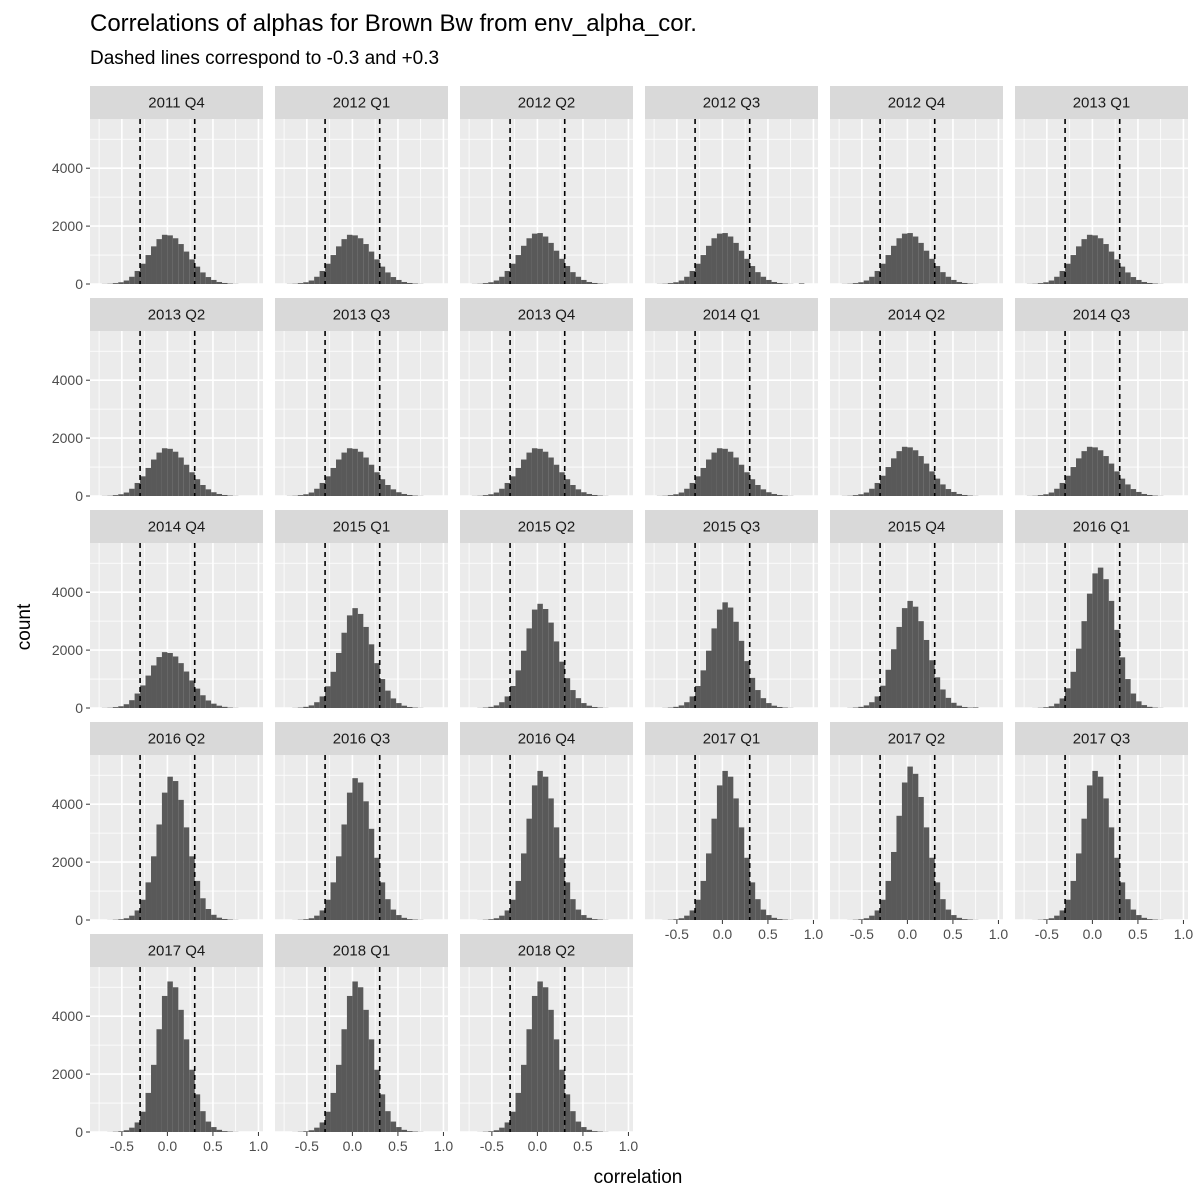  Describe the element at coordinates (732, 527) in the screenshot. I see `facet-label: 2015 Q3` at that location.